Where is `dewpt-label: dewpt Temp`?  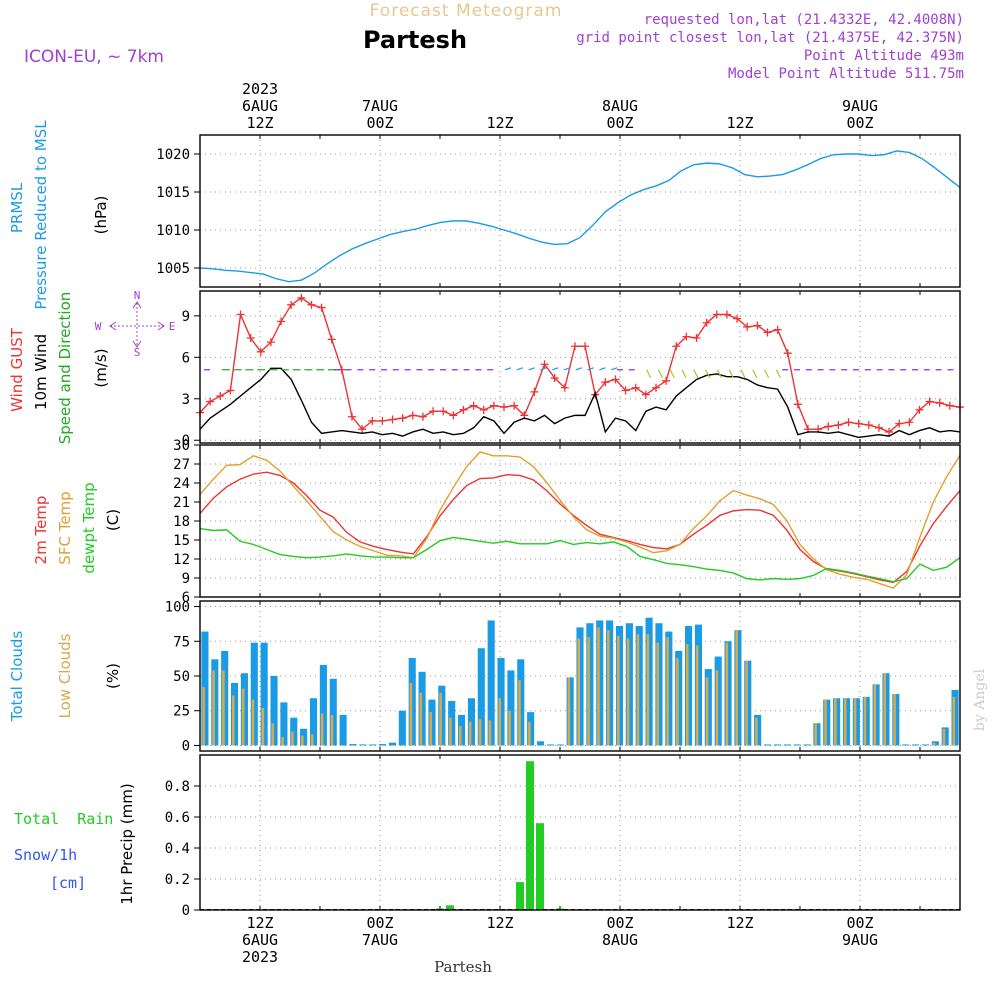 dewpt-label: dewpt Temp is located at coordinates (89, 527).